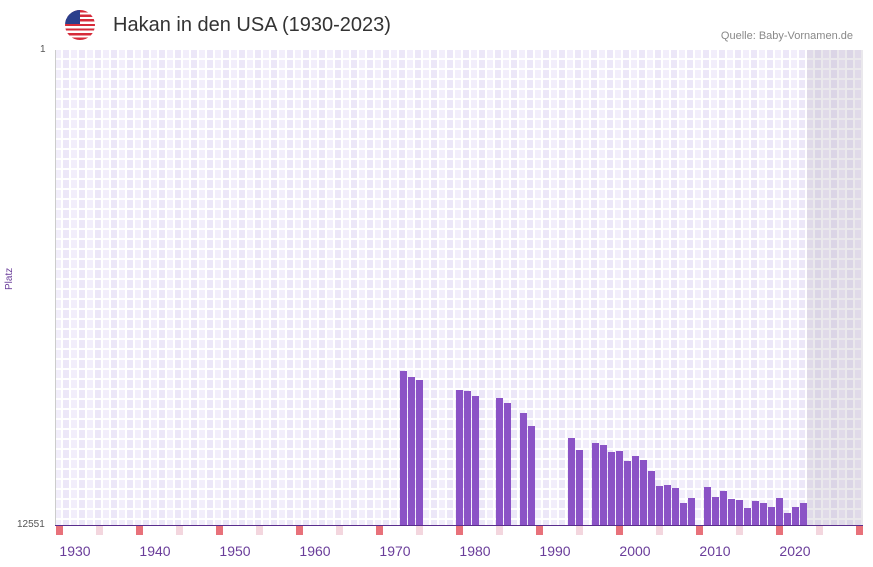  Describe the element at coordinates (795, 516) in the screenshot. I see `bar-2020` at that location.